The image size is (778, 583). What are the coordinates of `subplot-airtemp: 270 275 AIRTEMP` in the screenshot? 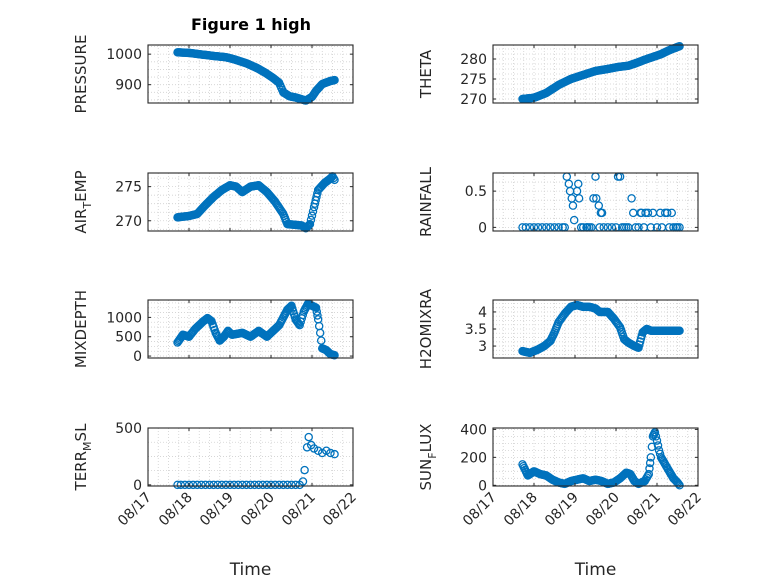 It's located at (213, 202).